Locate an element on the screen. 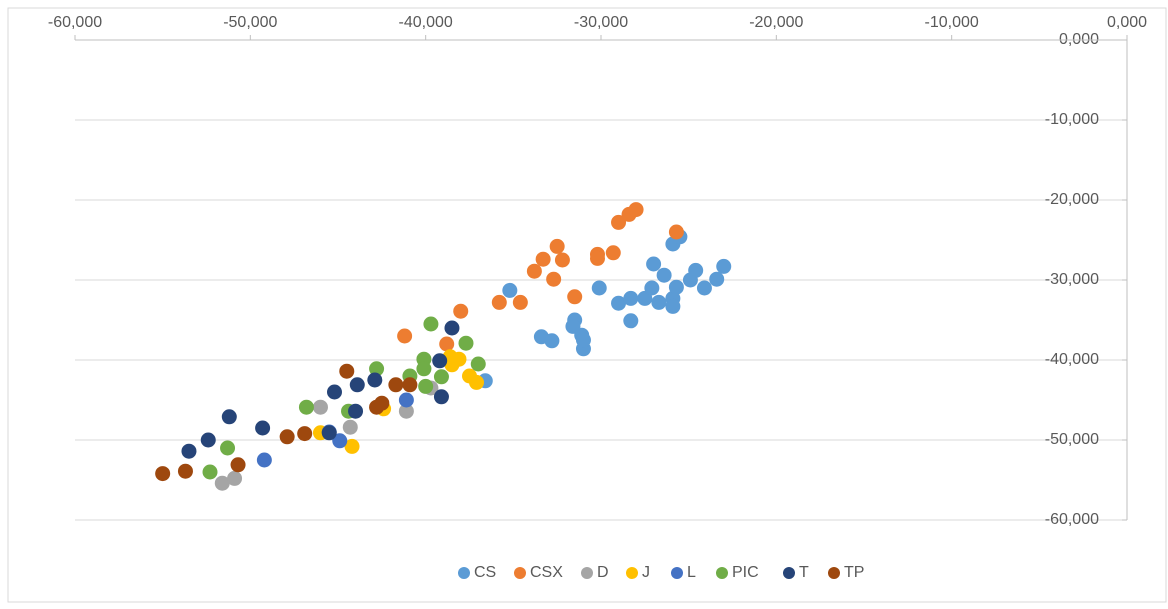 Image resolution: width=1168 pixels, height=609 pixels. y-tick-label: -20,000 is located at coordinates (1072, 199).